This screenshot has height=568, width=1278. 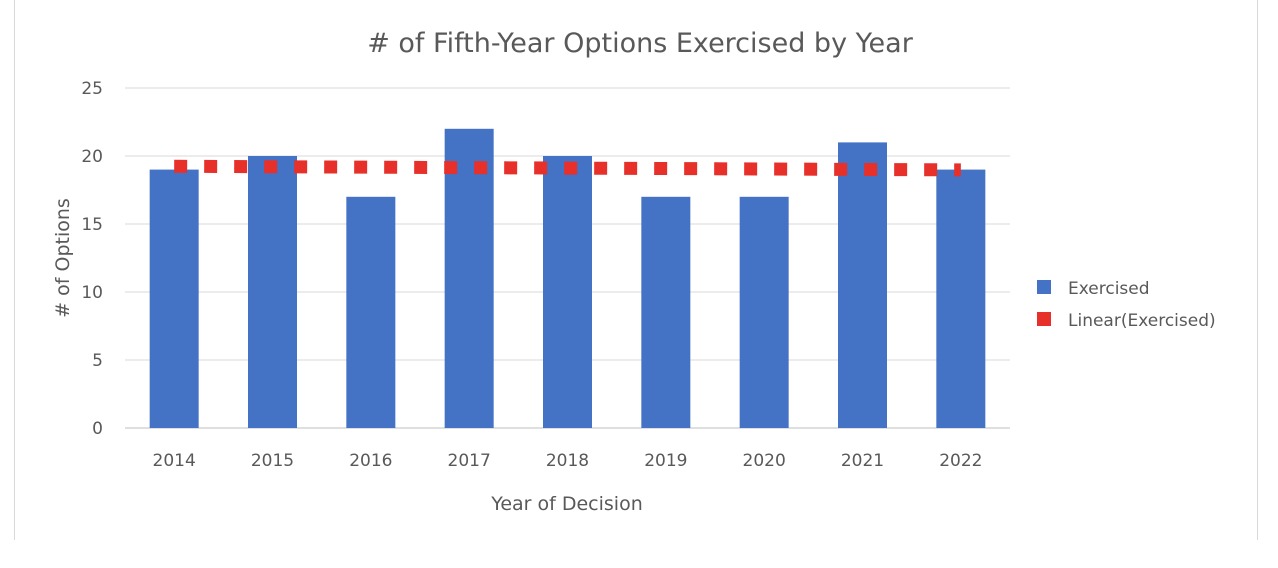 What do you see at coordinates (92, 225) in the screenshot?
I see `y-tick-label: 15` at bounding box center [92, 225].